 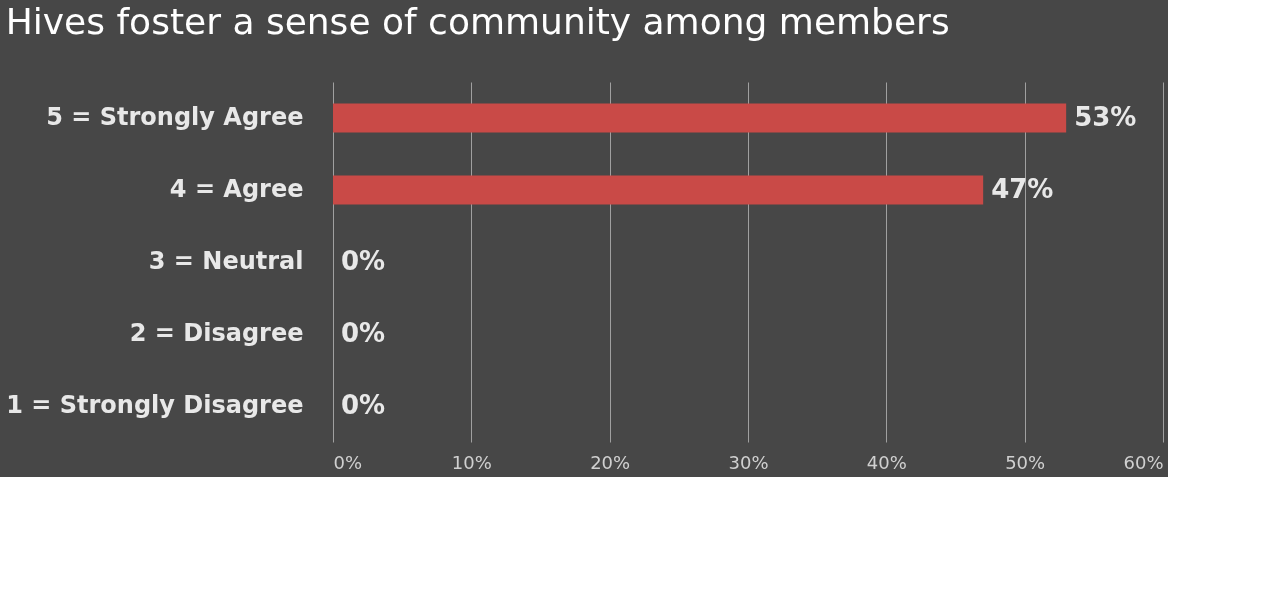 I want to click on y-tick-label: 4 = Agree, so click(x=236, y=189).